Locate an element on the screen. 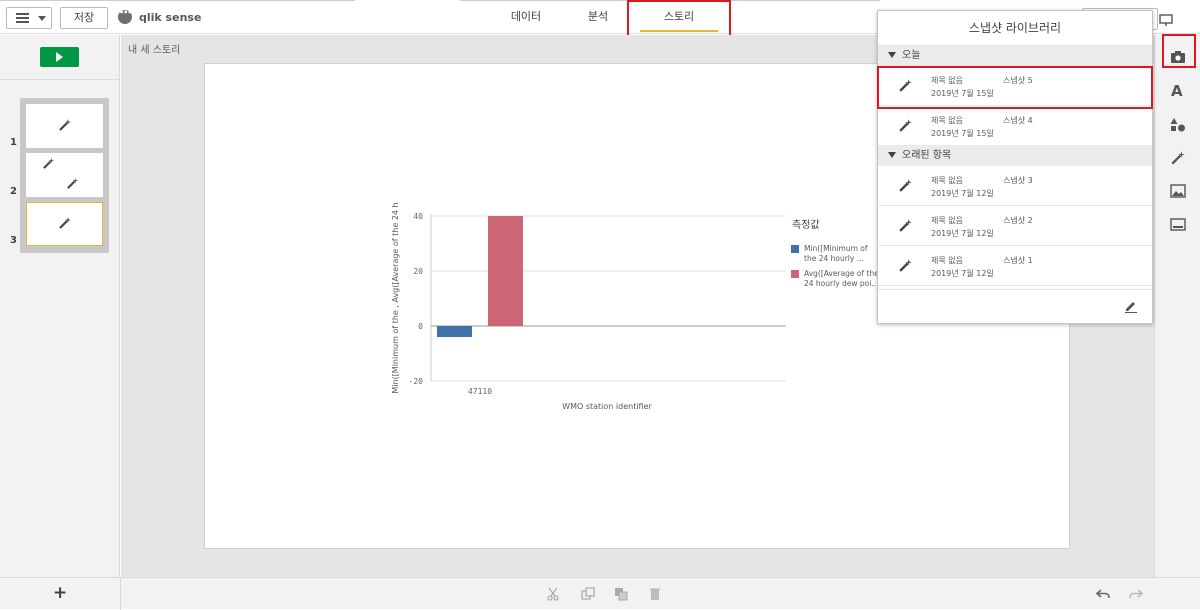  story-tab-highlight is located at coordinates (679, 20).